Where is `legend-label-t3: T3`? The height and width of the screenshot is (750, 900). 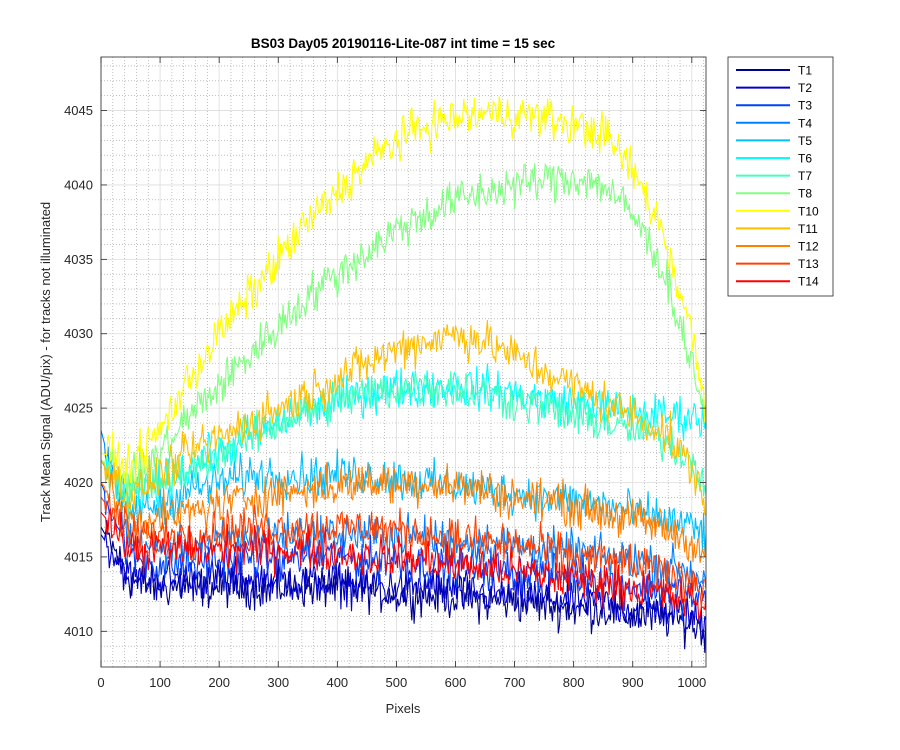 legend-label-t3: T3 is located at coordinates (805, 106).